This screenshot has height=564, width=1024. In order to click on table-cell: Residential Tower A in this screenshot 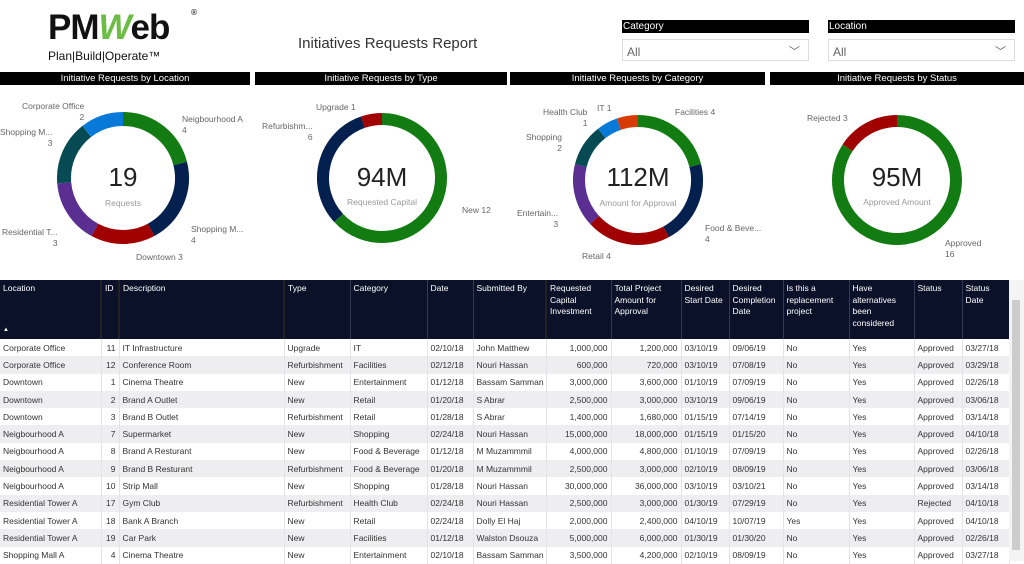, I will do `click(51, 503)`.